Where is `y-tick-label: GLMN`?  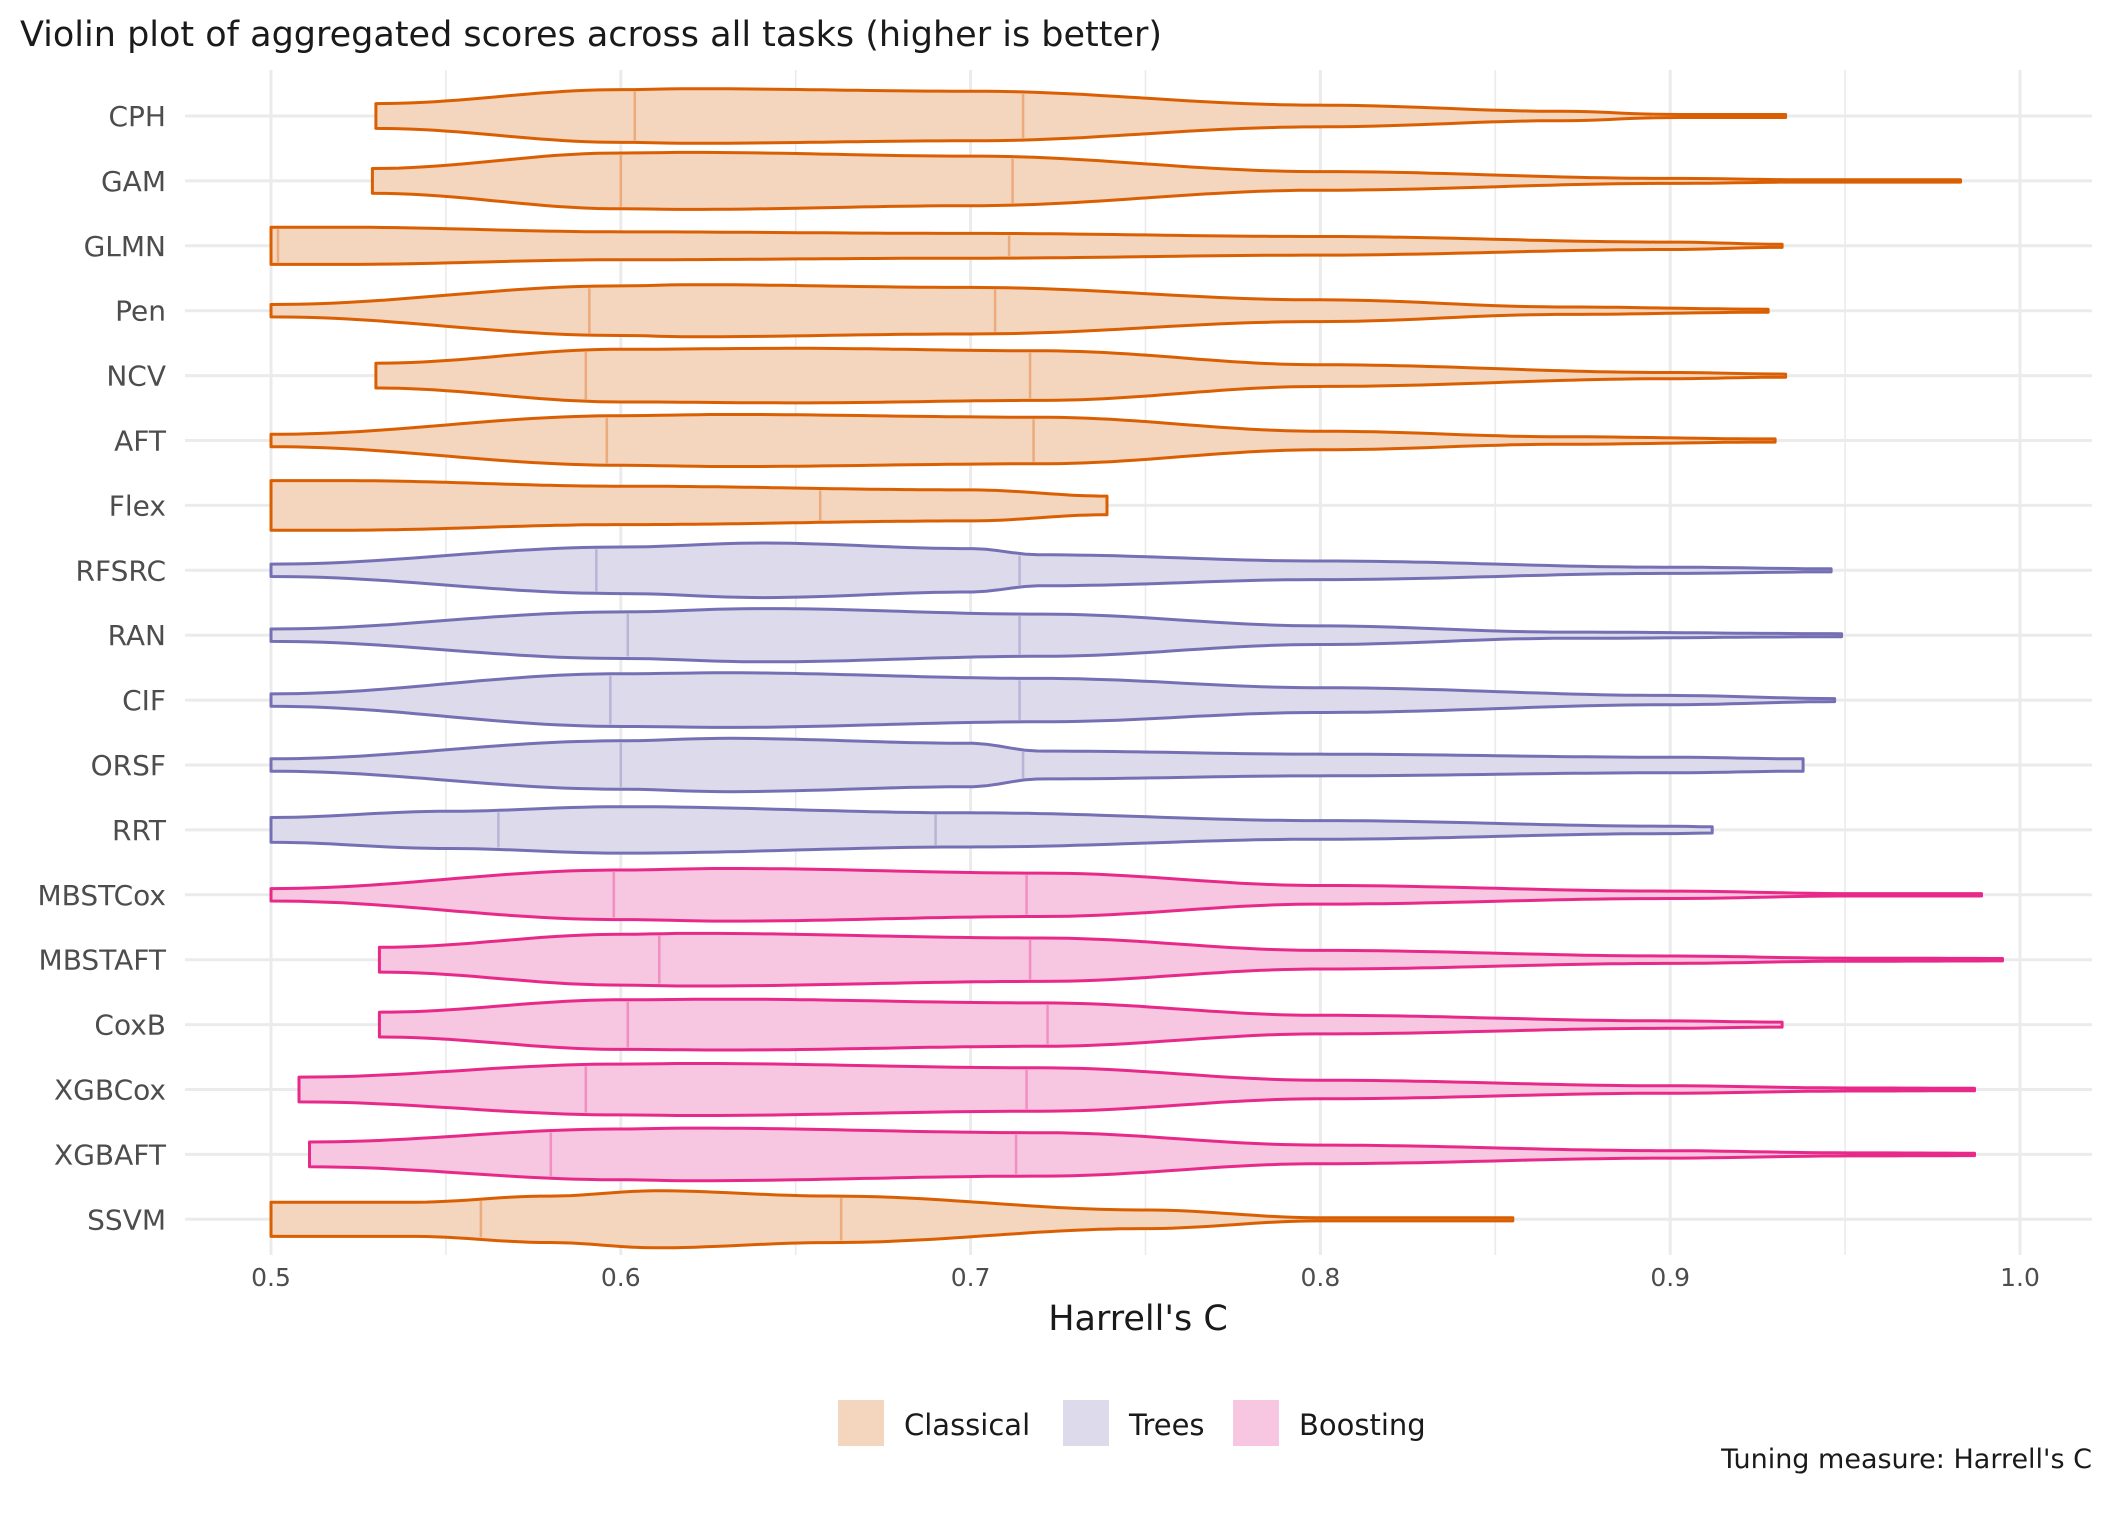
y-tick-label: GLMN is located at coordinates (125, 246).